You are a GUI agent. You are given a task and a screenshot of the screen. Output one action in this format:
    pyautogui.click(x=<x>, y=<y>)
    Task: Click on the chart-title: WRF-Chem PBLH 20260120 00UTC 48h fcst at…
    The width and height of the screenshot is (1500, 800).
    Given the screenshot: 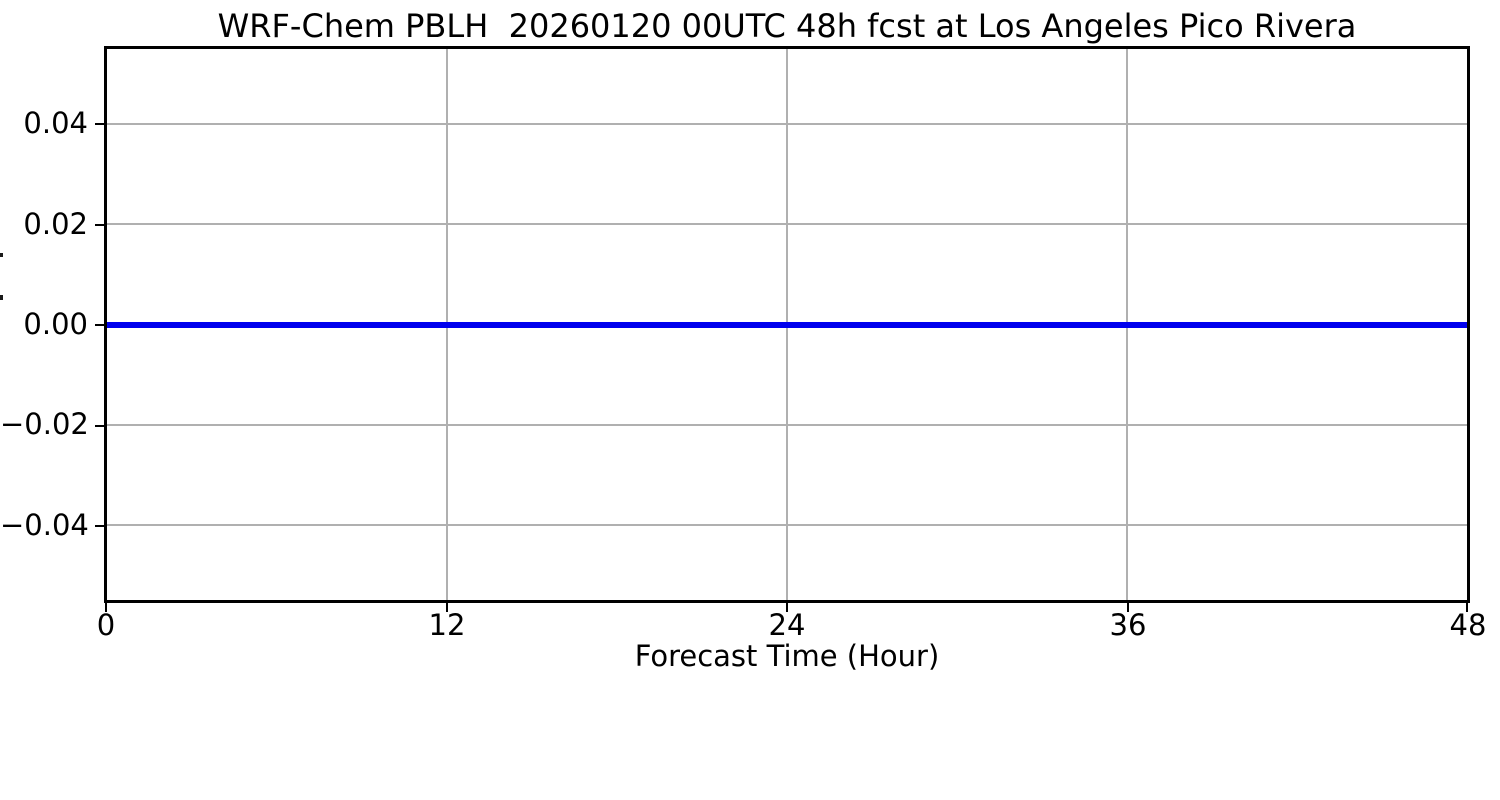 What is the action you would take?
    pyautogui.click(x=787, y=26)
    